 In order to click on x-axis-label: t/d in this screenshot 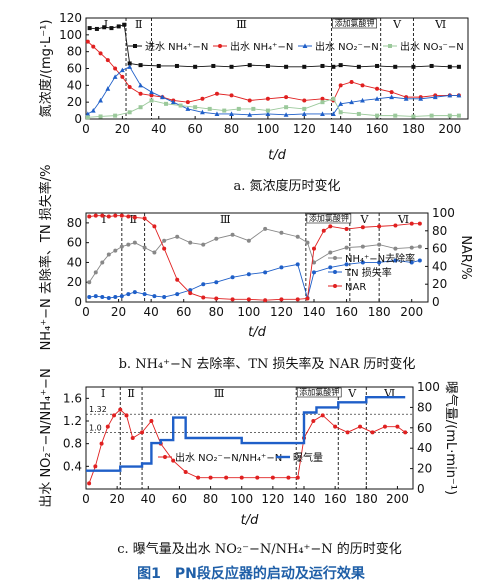, I will do `click(250, 520)`.